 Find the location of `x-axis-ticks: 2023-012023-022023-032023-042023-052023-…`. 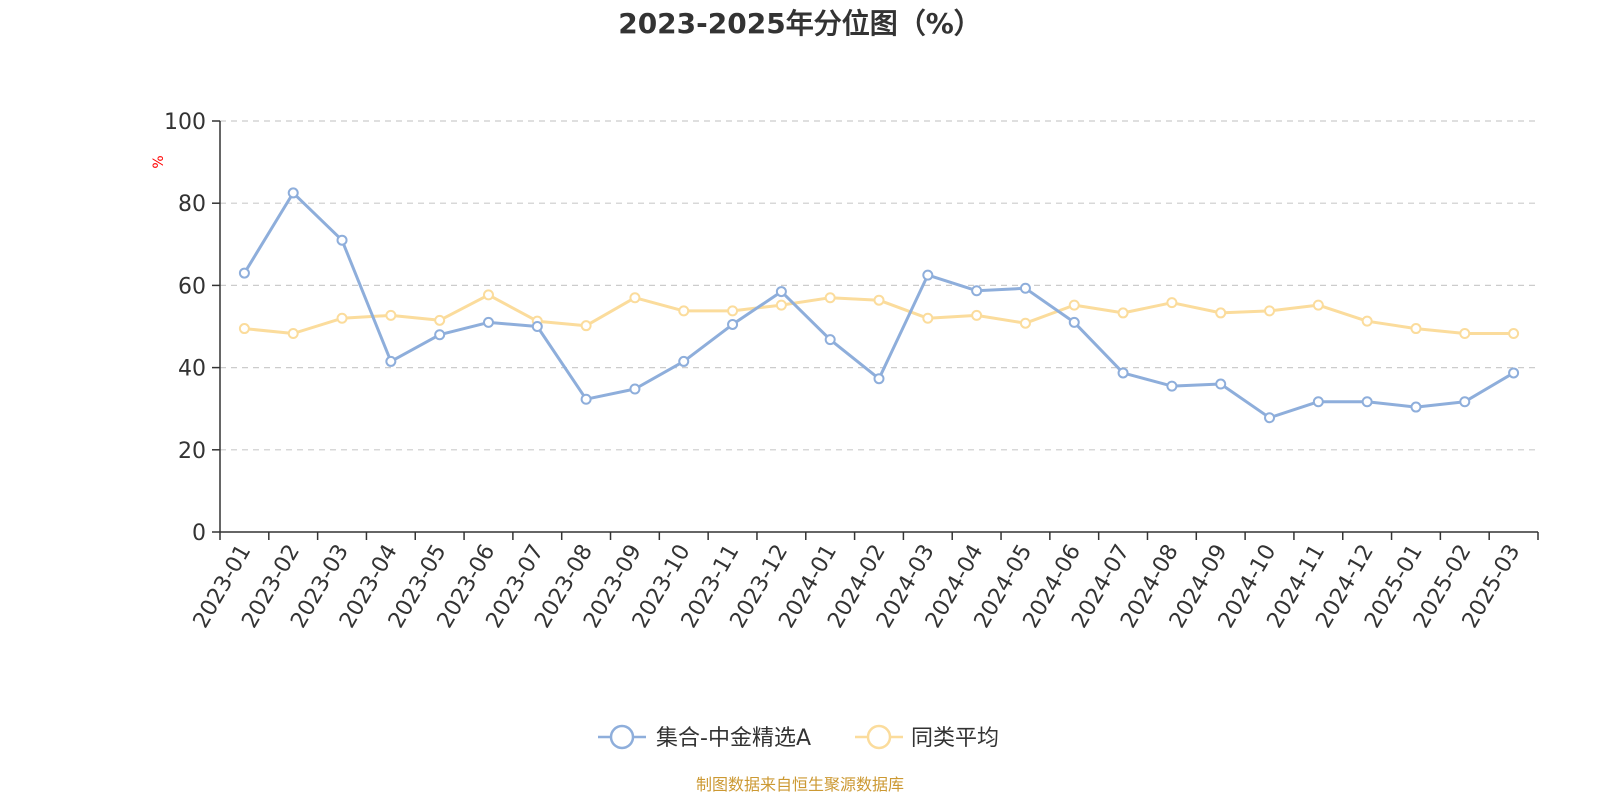

x-axis-ticks: 2023-012023-022023-032023-042023-052023-… is located at coordinates (857, 586).